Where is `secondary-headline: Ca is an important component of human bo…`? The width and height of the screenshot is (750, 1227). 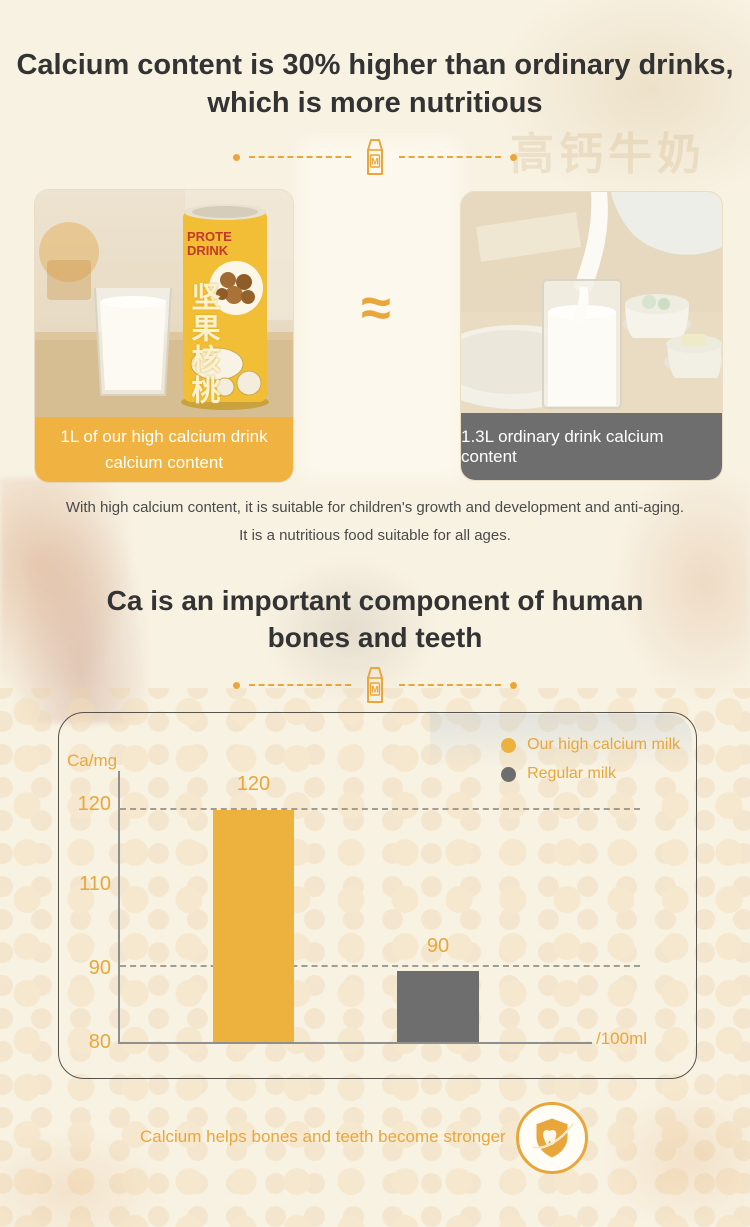 secondary-headline: Ca is an important component of human bo… is located at coordinates (375, 619).